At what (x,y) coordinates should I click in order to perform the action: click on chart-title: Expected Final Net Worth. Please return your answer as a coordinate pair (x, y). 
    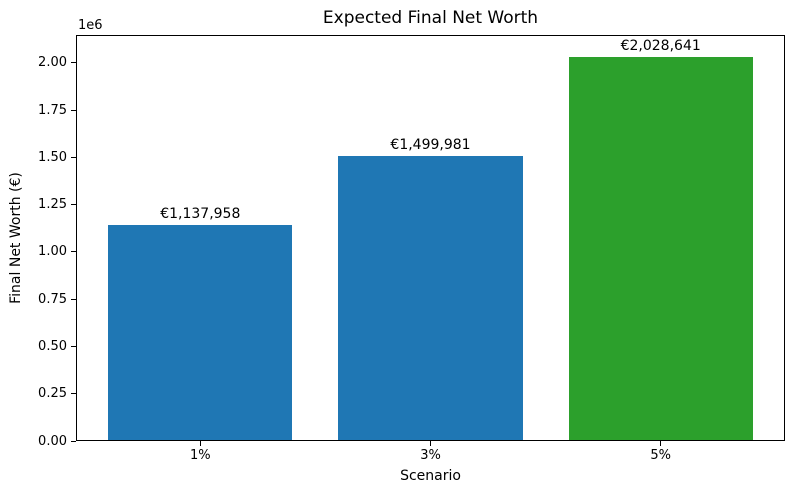
    Looking at the image, I should click on (430, 18).